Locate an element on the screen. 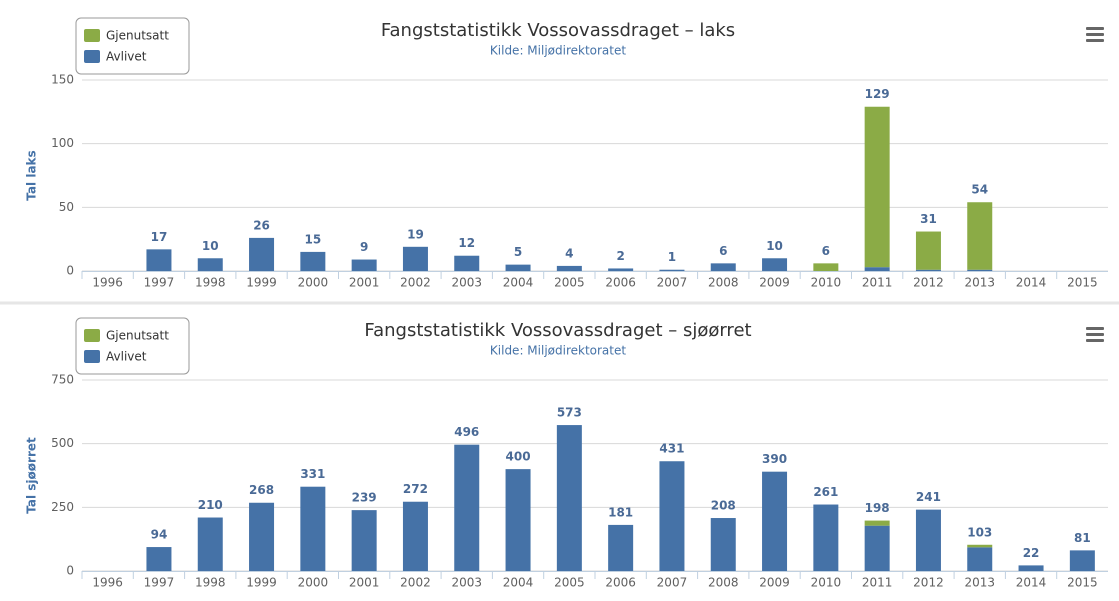 This screenshot has height=601, width=1119. y-tick-label: 0 is located at coordinates (70, 271).